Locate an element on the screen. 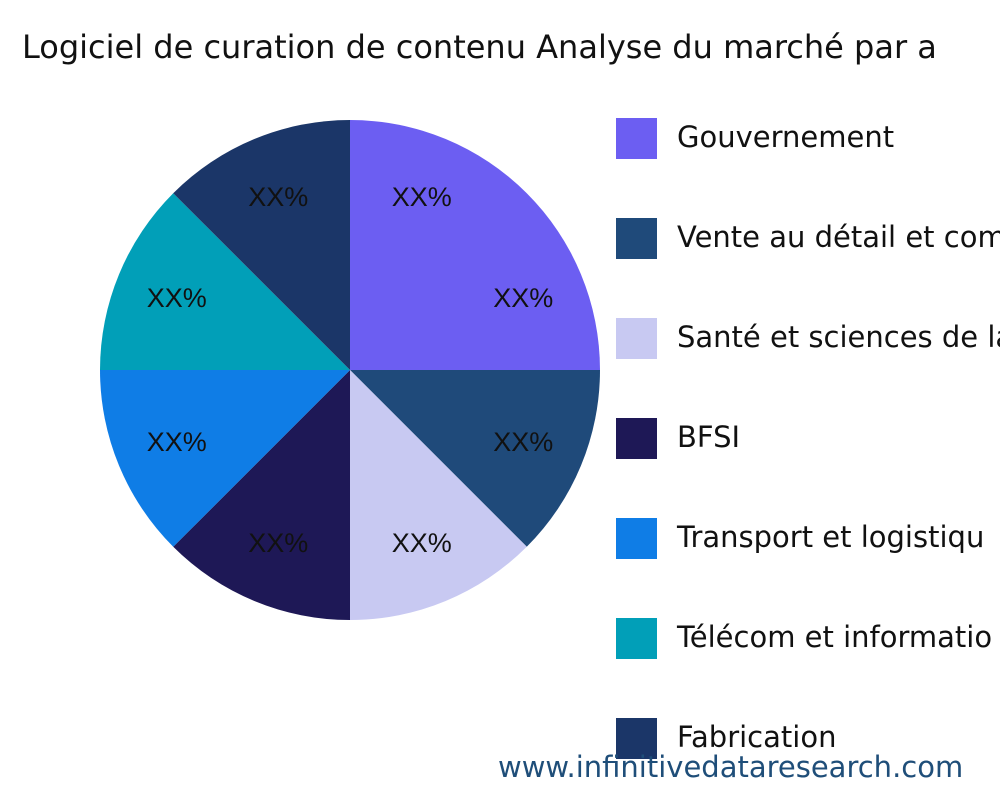 This screenshot has height=800, width=1000. legend-label-2: Santé et sciences de la is located at coordinates (838, 337).